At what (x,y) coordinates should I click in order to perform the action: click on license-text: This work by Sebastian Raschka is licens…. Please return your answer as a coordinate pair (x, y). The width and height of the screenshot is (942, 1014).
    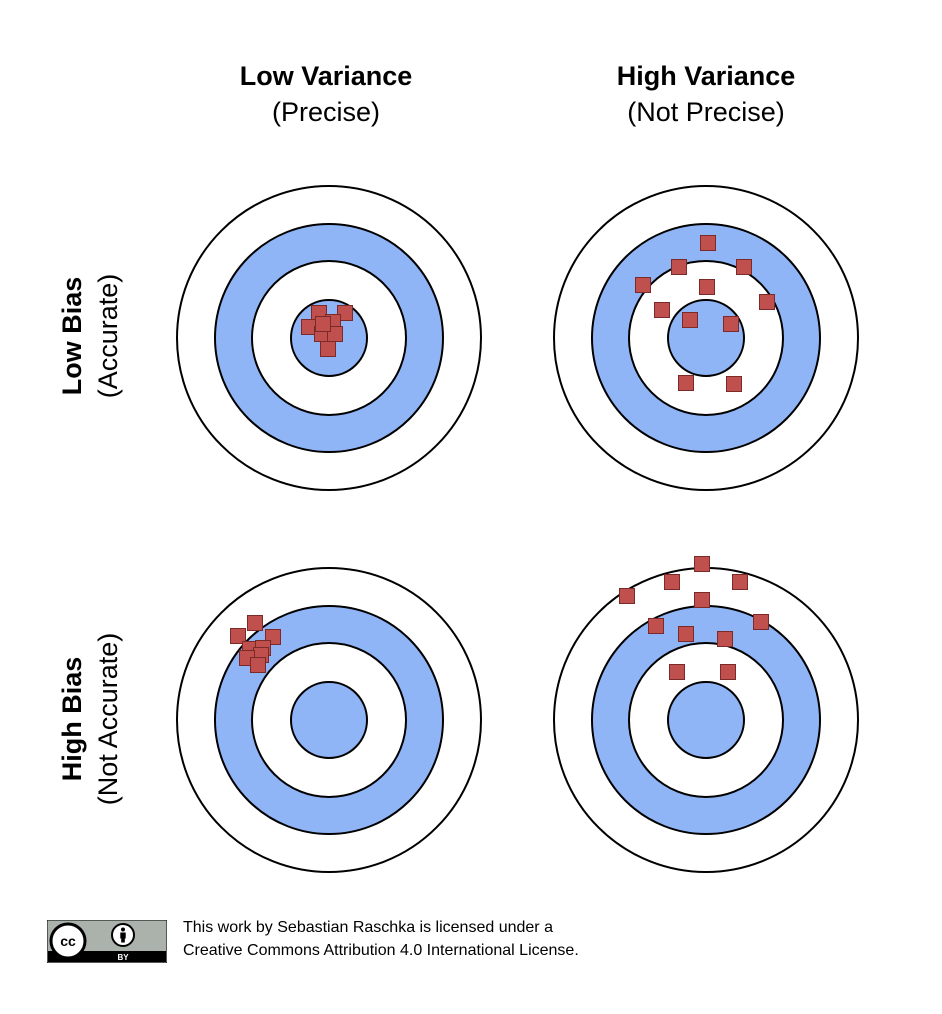
    Looking at the image, I should click on (381, 939).